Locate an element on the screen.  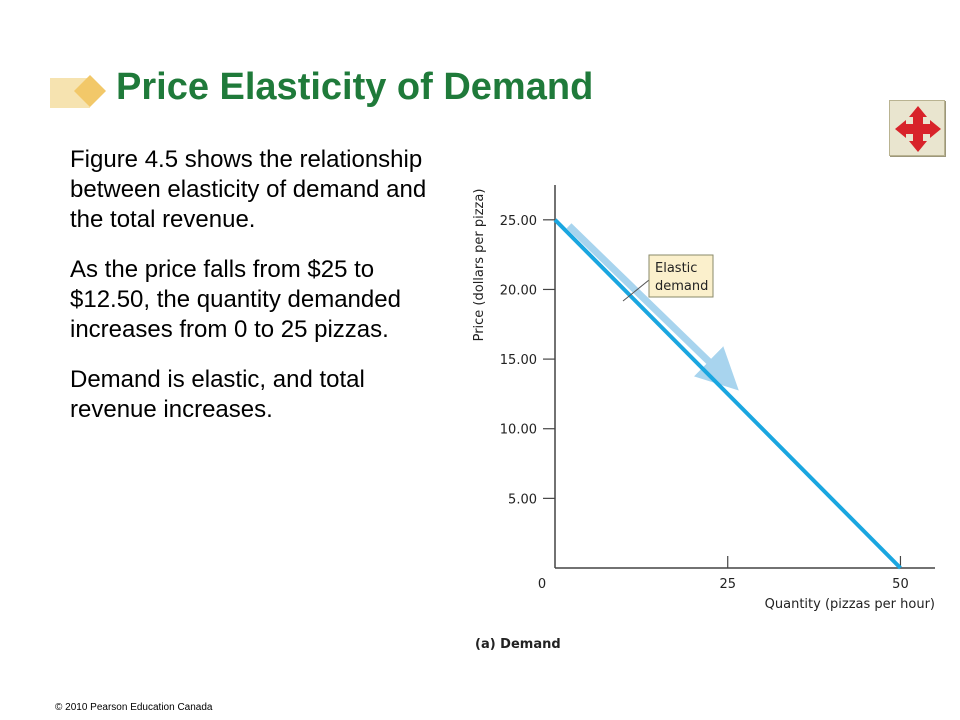
slide-title: Price Elasticity of Demand is located at coordinates (355, 87).